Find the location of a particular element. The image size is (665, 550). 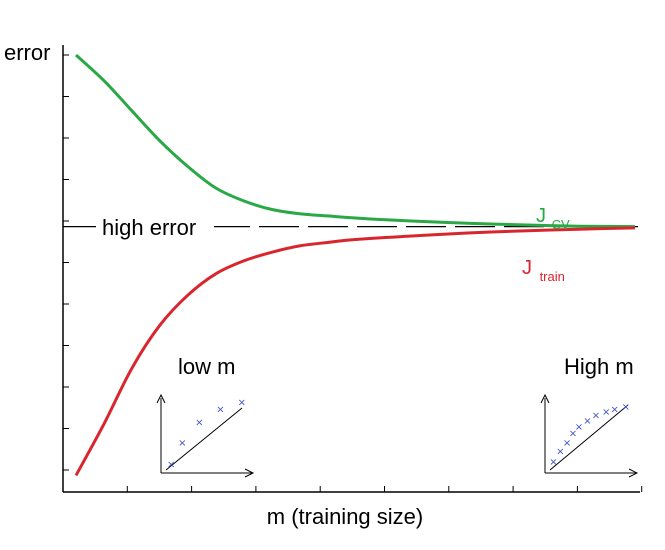

inset-low-m-x-arrow is located at coordinates (249, 473).